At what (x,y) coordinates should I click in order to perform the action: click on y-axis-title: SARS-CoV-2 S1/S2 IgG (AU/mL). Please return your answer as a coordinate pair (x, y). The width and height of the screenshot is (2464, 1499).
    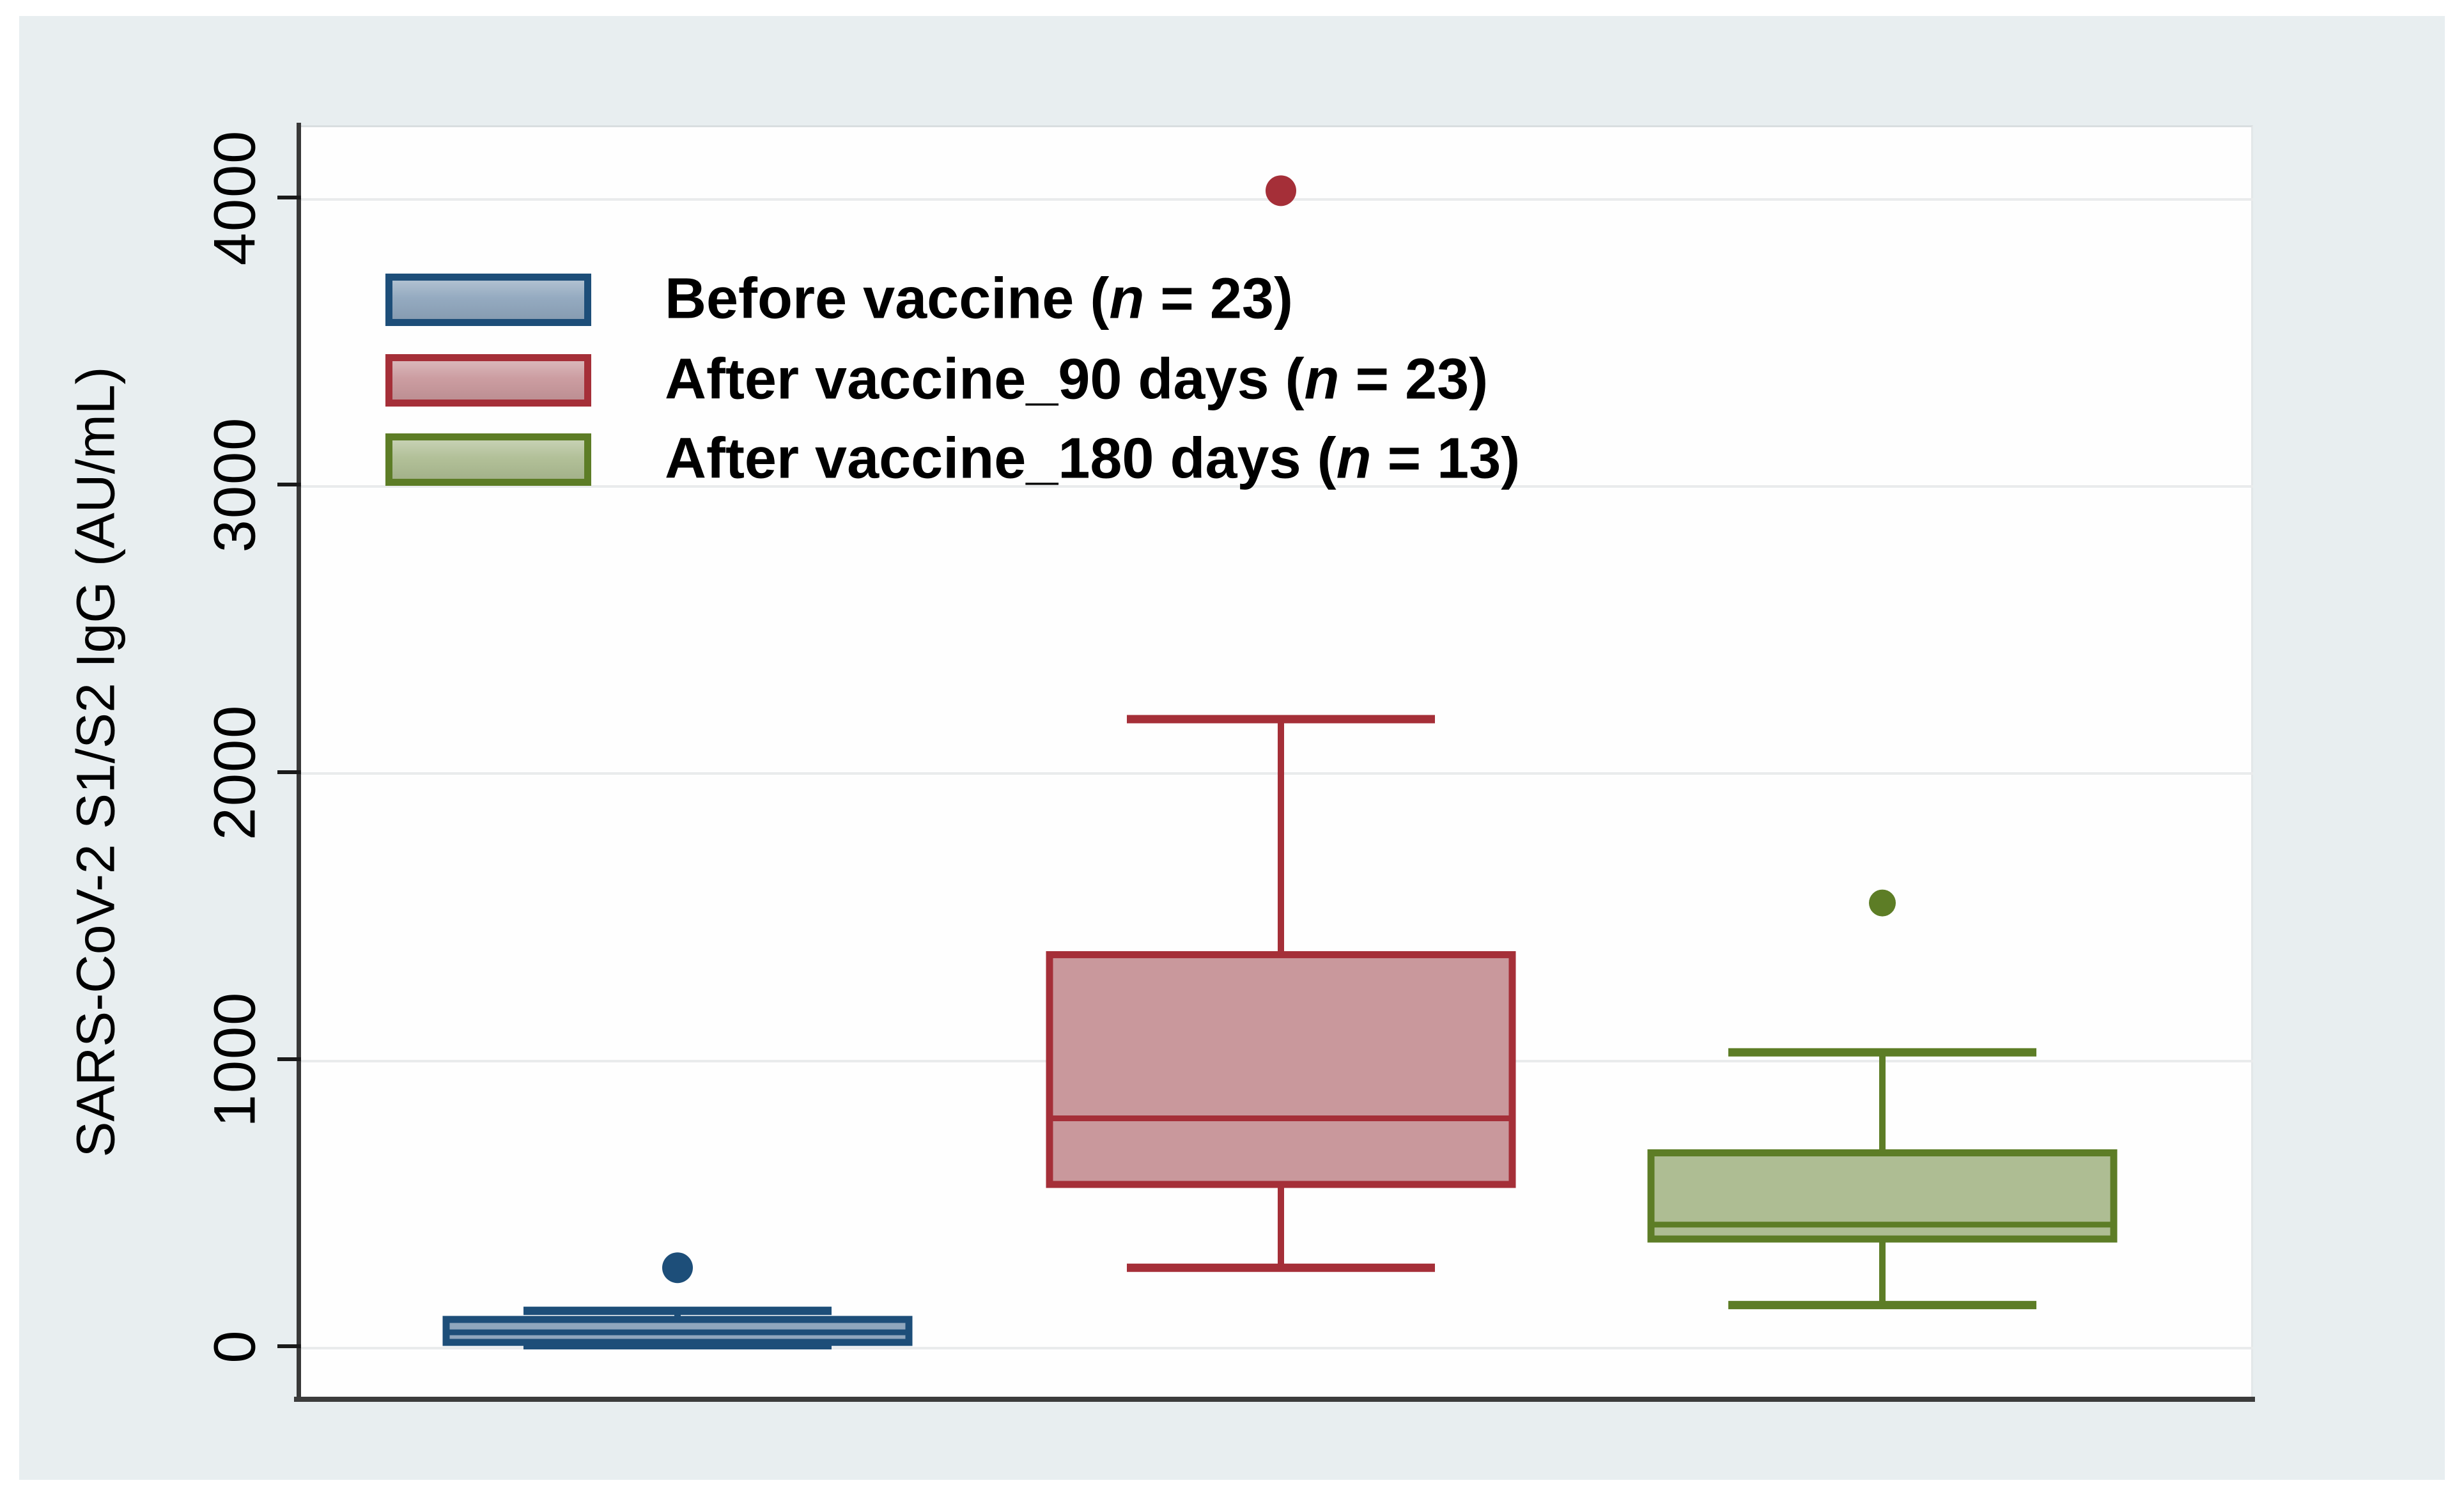
    Looking at the image, I should click on (95, 762).